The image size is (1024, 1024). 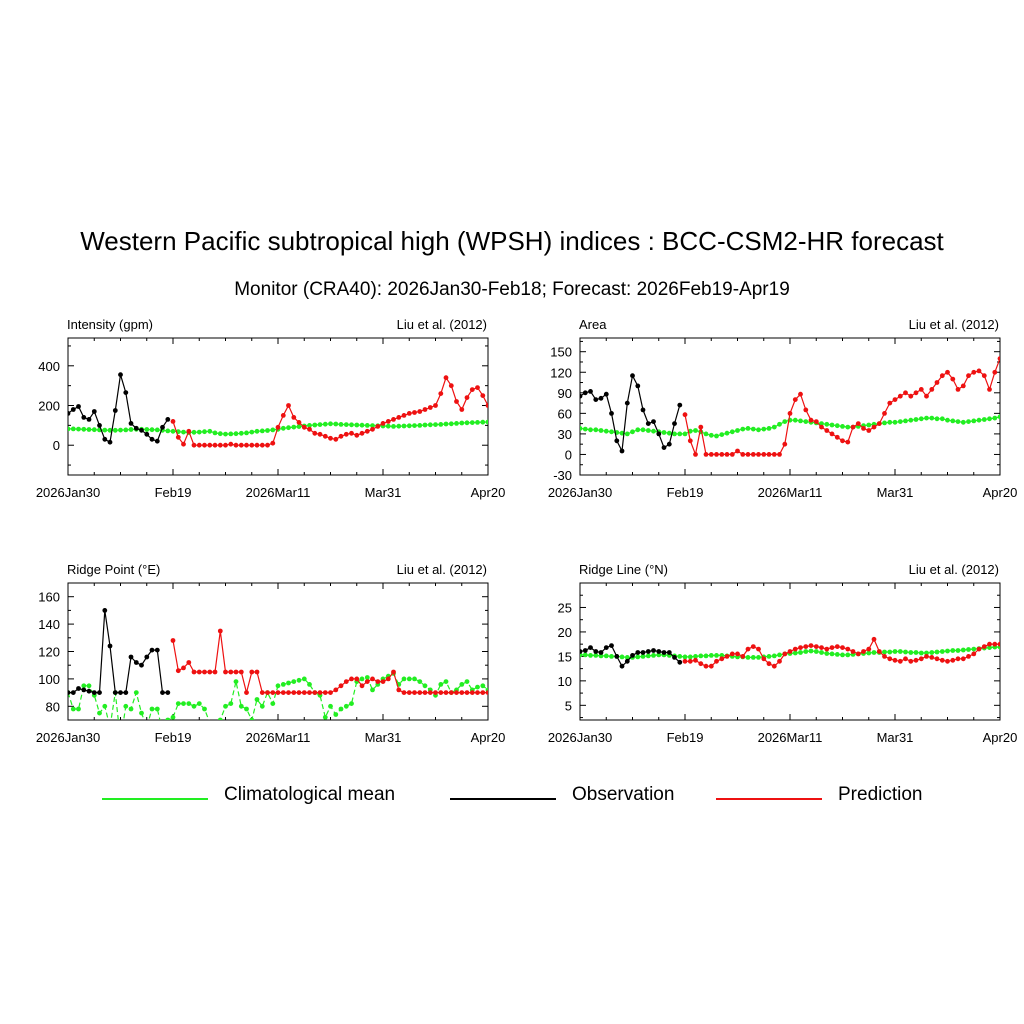 I want to click on area-observation-line, so click(x=630, y=413).